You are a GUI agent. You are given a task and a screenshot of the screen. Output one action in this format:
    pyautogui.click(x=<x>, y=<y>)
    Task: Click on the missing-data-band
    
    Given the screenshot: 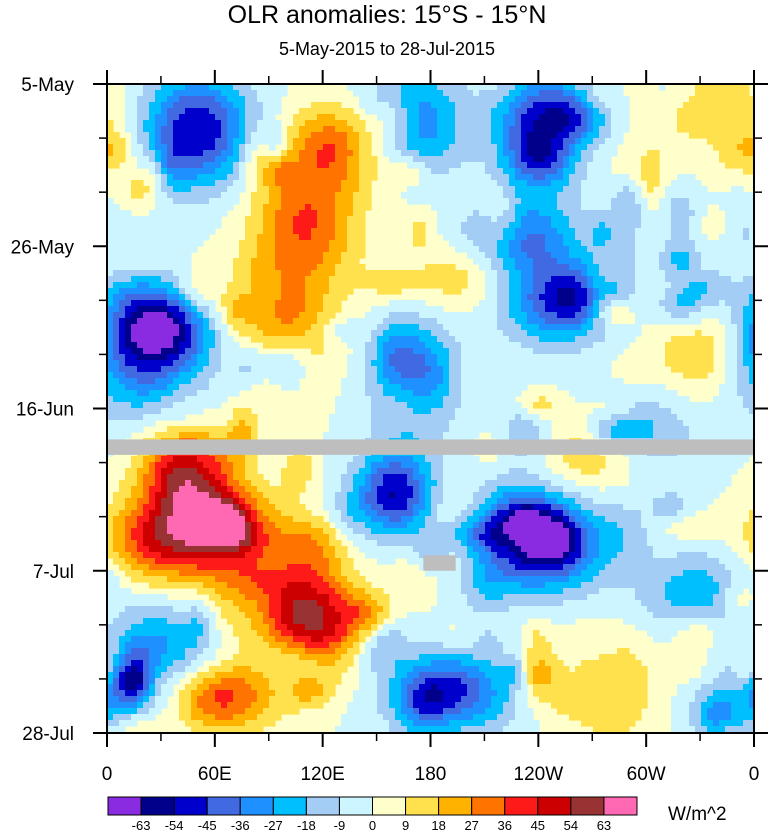 What is the action you would take?
    pyautogui.click(x=430, y=447)
    